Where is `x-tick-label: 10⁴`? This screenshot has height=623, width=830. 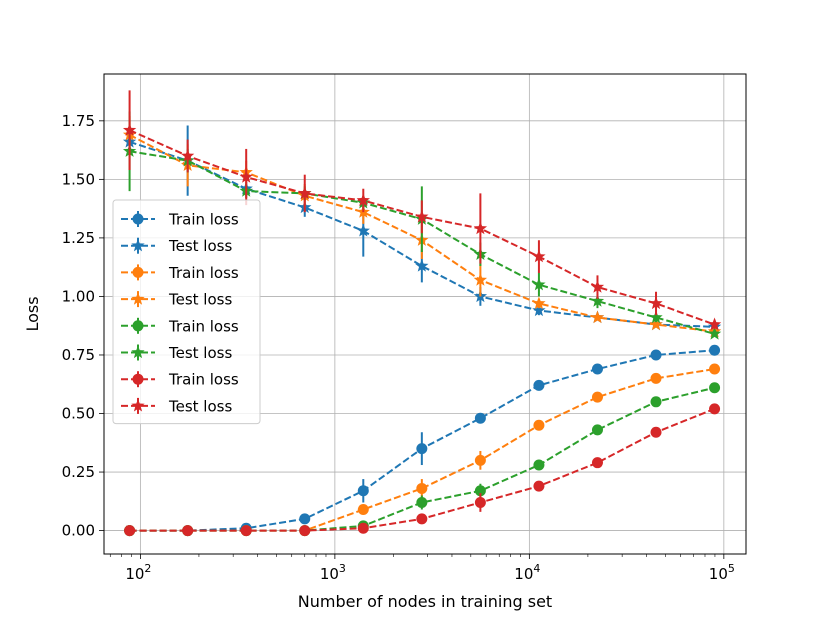
x-tick-label: 10⁴ is located at coordinates (527, 572).